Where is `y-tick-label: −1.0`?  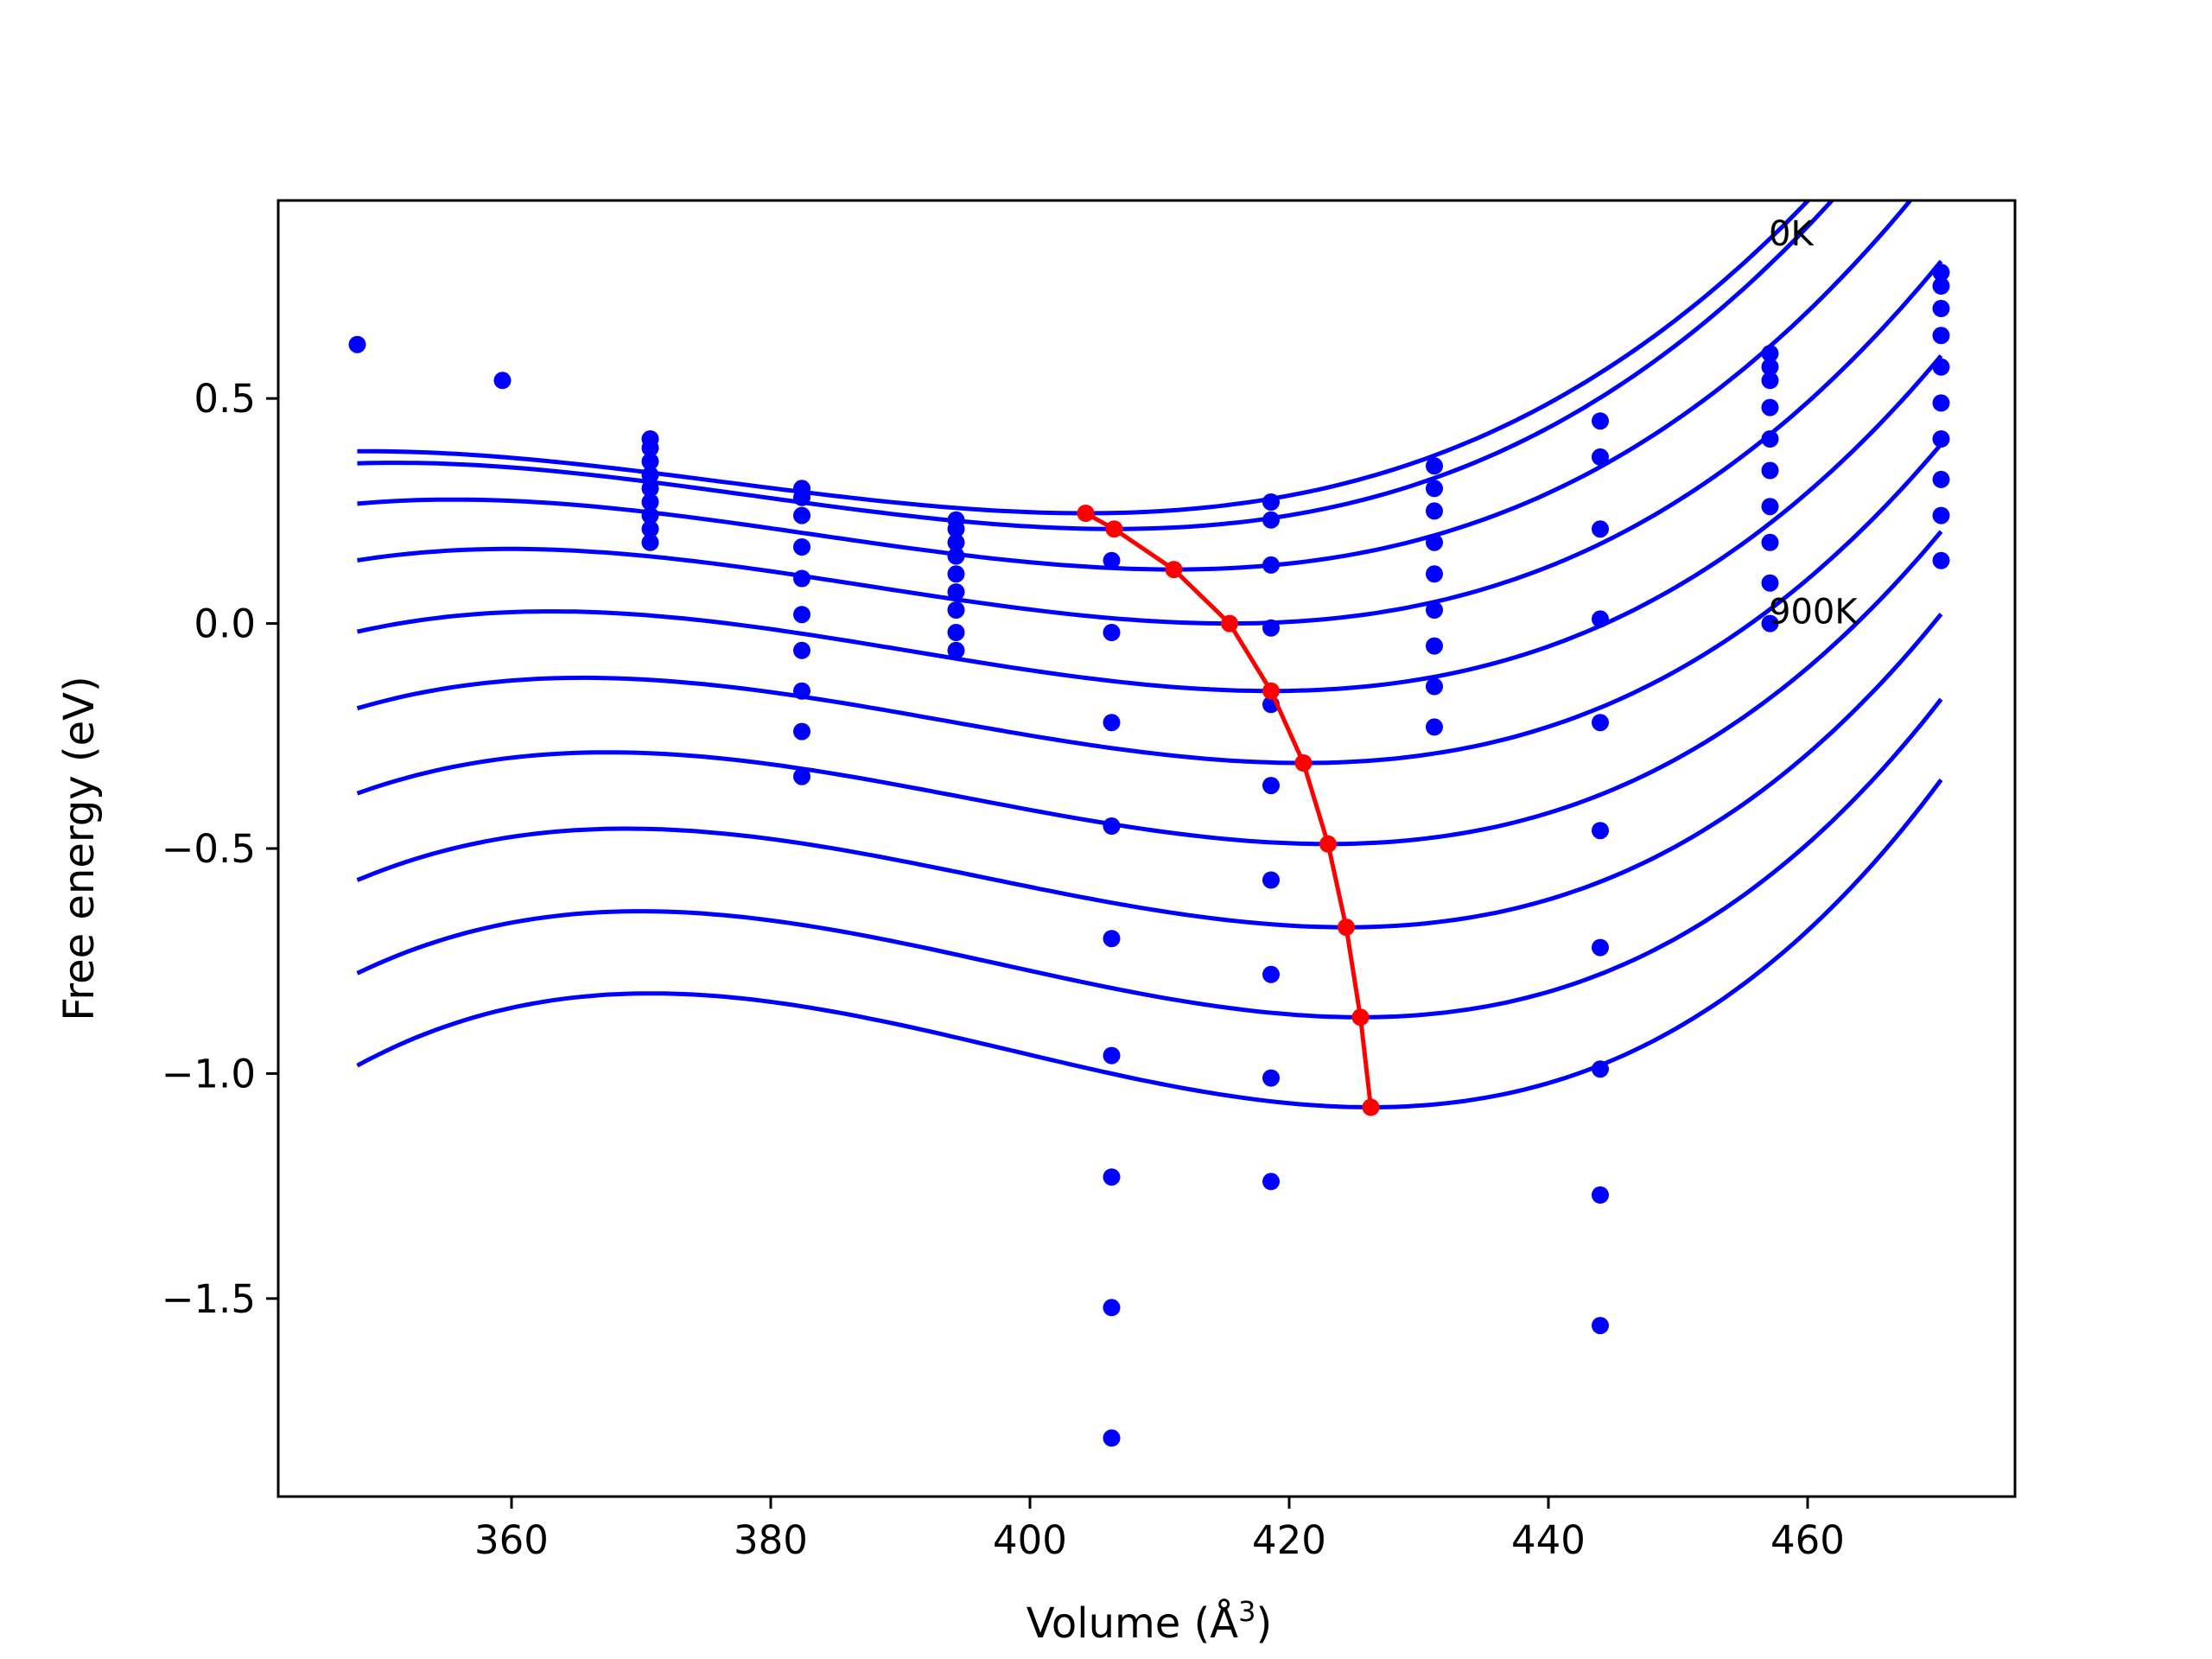 y-tick-label: −1.0 is located at coordinates (209, 1073).